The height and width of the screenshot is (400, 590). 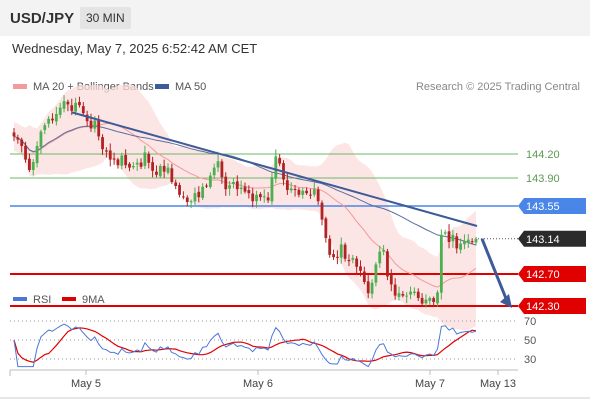 What do you see at coordinates (20, 86) in the screenshot?
I see `legend-swatch-bollinger` at bounding box center [20, 86].